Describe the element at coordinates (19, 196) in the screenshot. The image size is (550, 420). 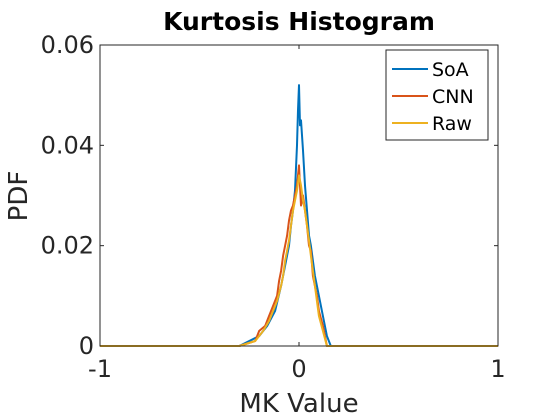
I see `y-axis-label: PDF` at that location.